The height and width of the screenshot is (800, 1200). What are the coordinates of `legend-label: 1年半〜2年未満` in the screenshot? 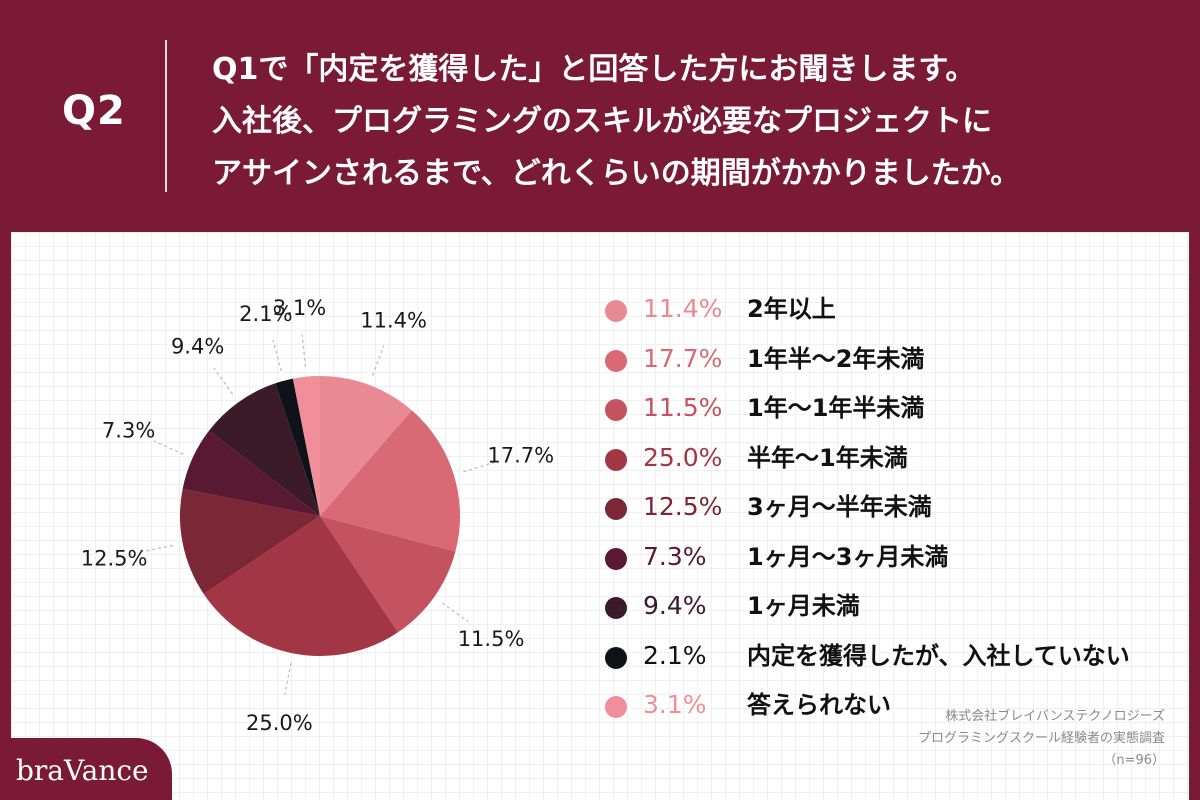 It's located at (836, 358).